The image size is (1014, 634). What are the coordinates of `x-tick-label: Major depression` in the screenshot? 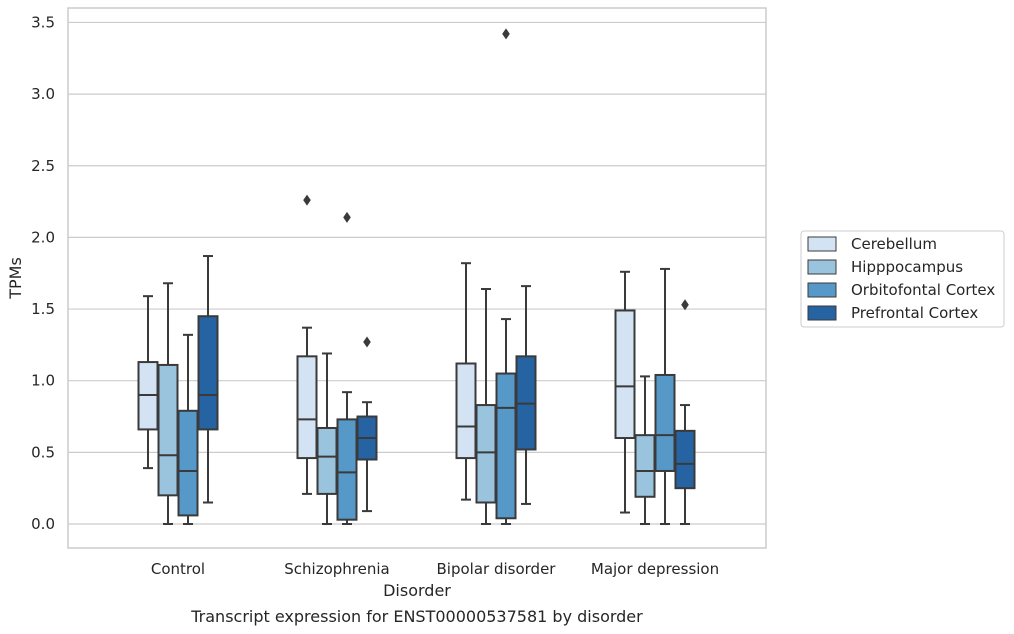 It's located at (655, 569).